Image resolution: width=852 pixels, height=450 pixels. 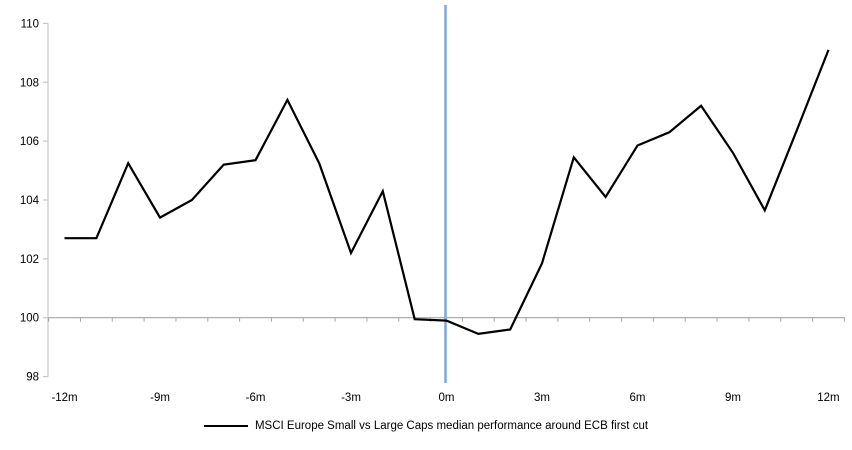 What do you see at coordinates (64, 398) in the screenshot?
I see `x-axis-tick-label: -12m` at bounding box center [64, 398].